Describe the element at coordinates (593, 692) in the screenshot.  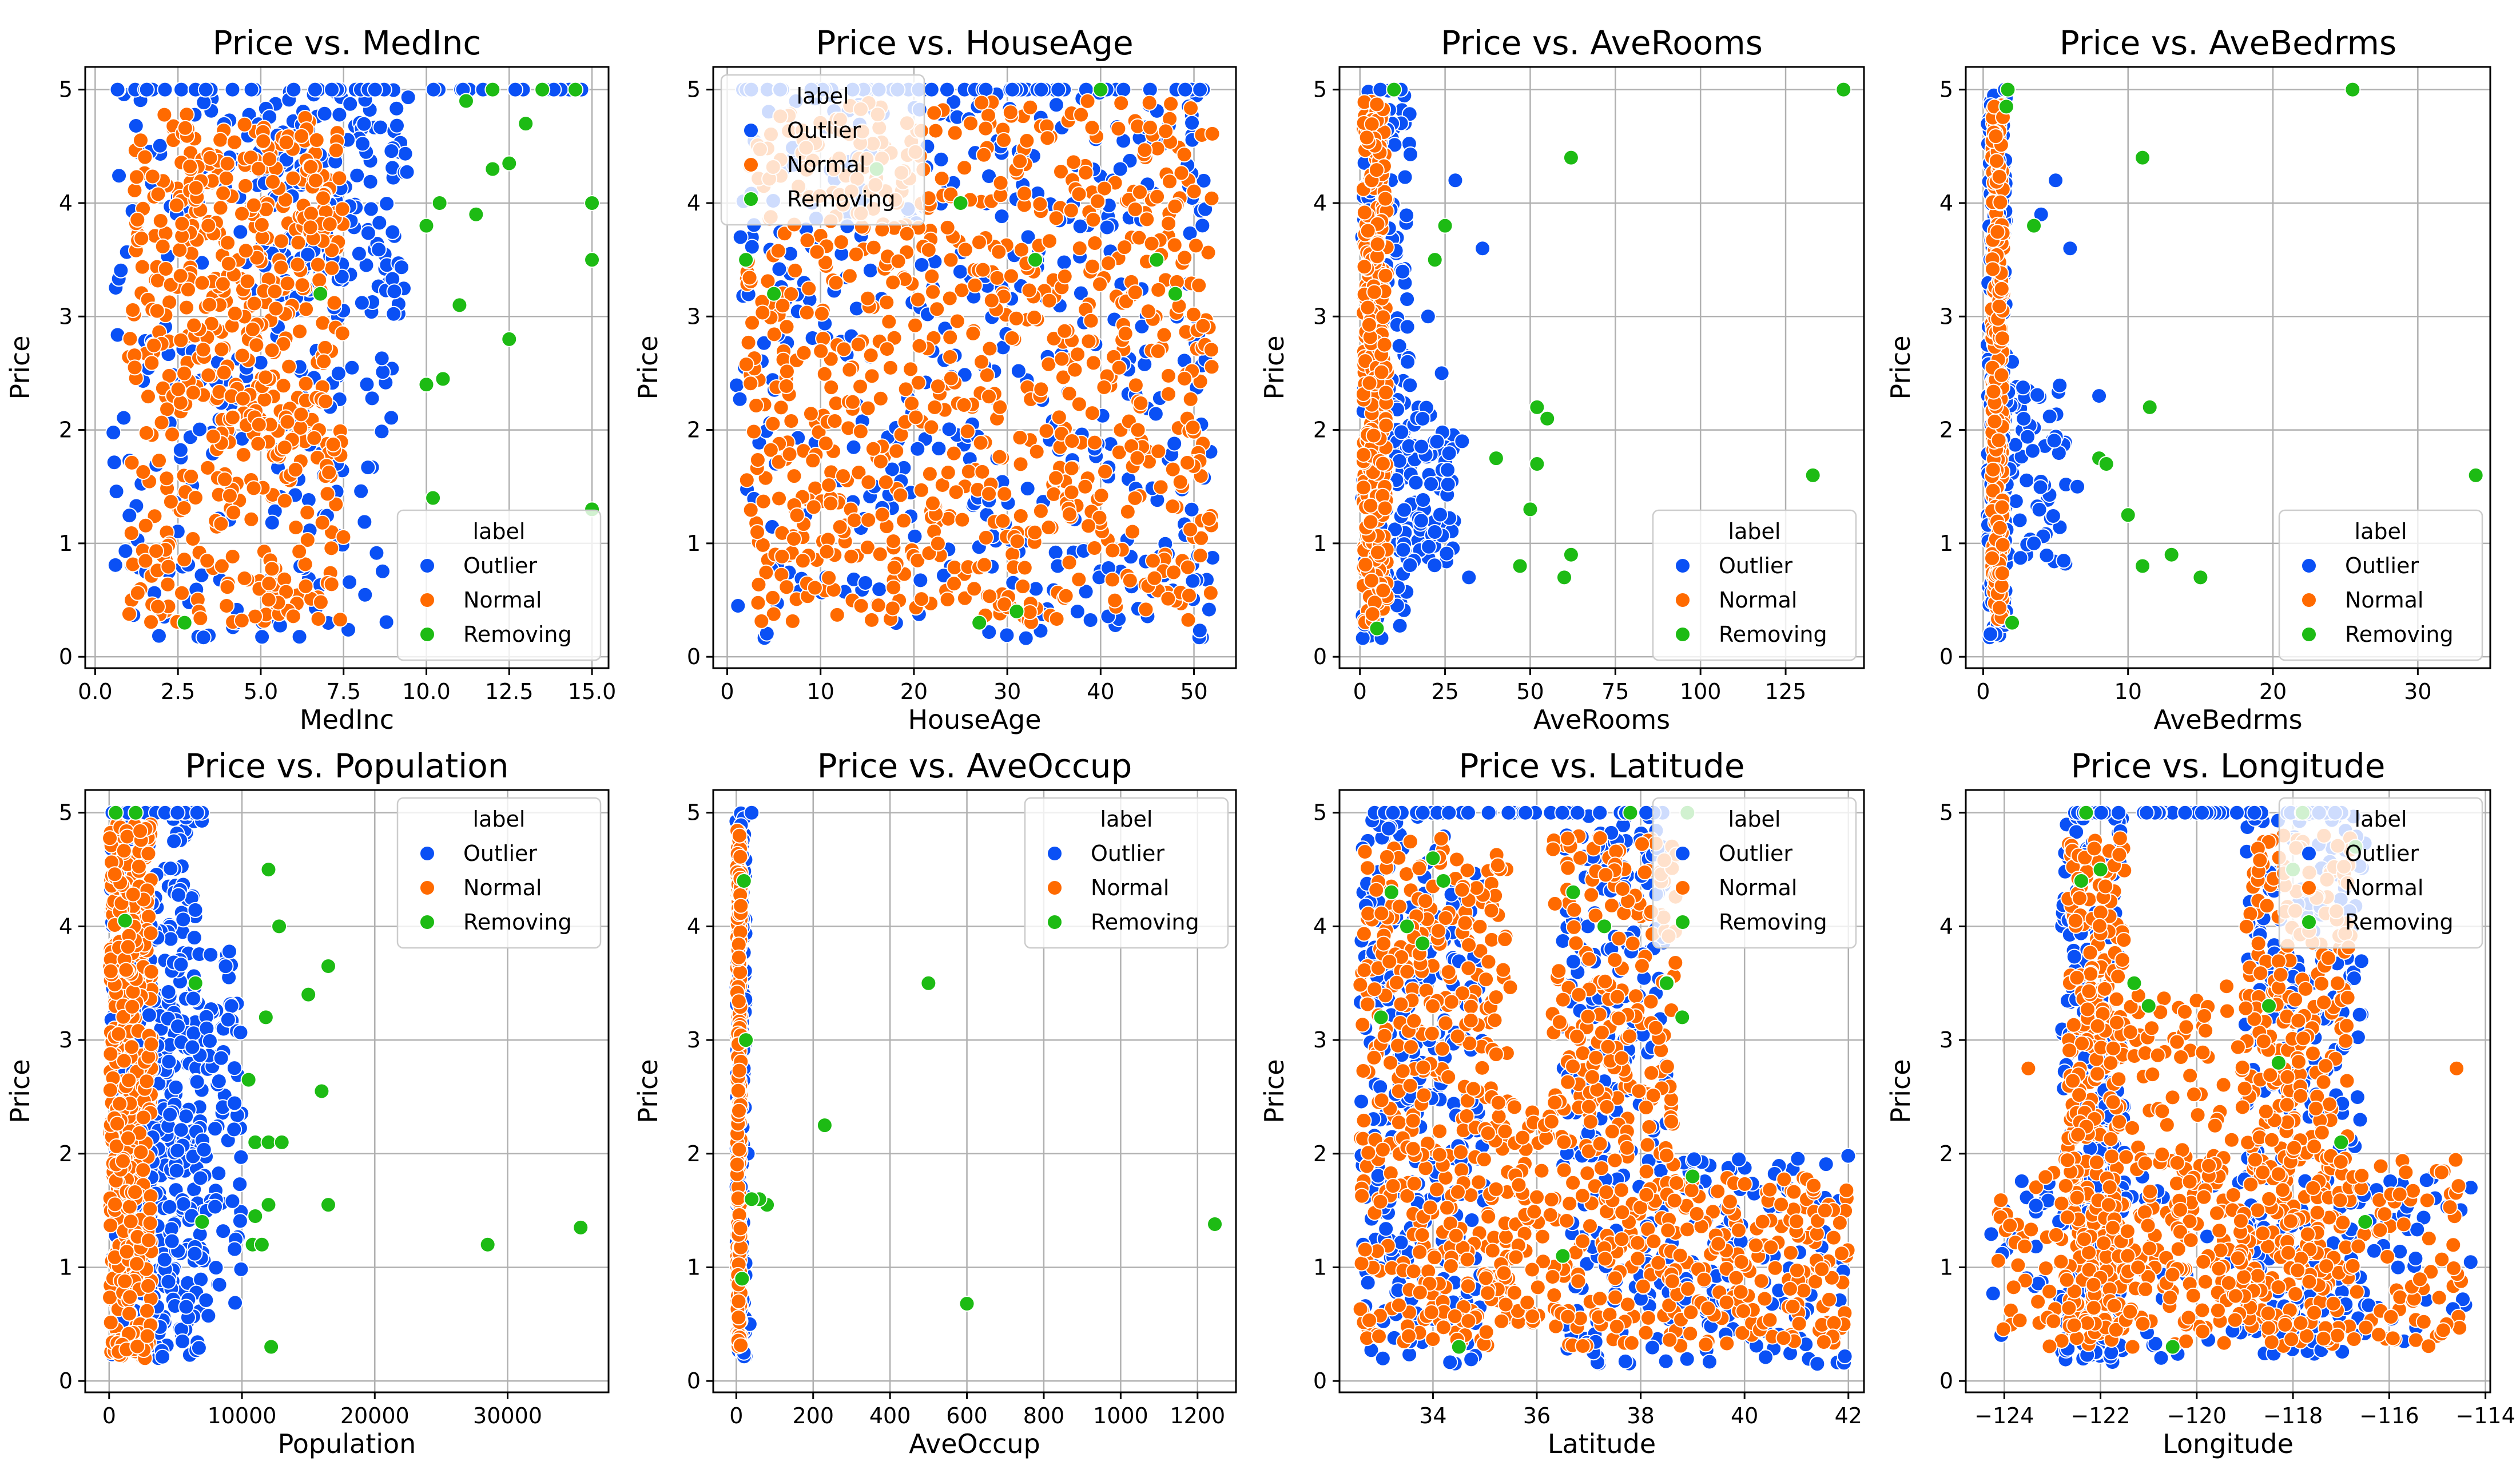
I see `x-tick-label: 15.0` at that location.